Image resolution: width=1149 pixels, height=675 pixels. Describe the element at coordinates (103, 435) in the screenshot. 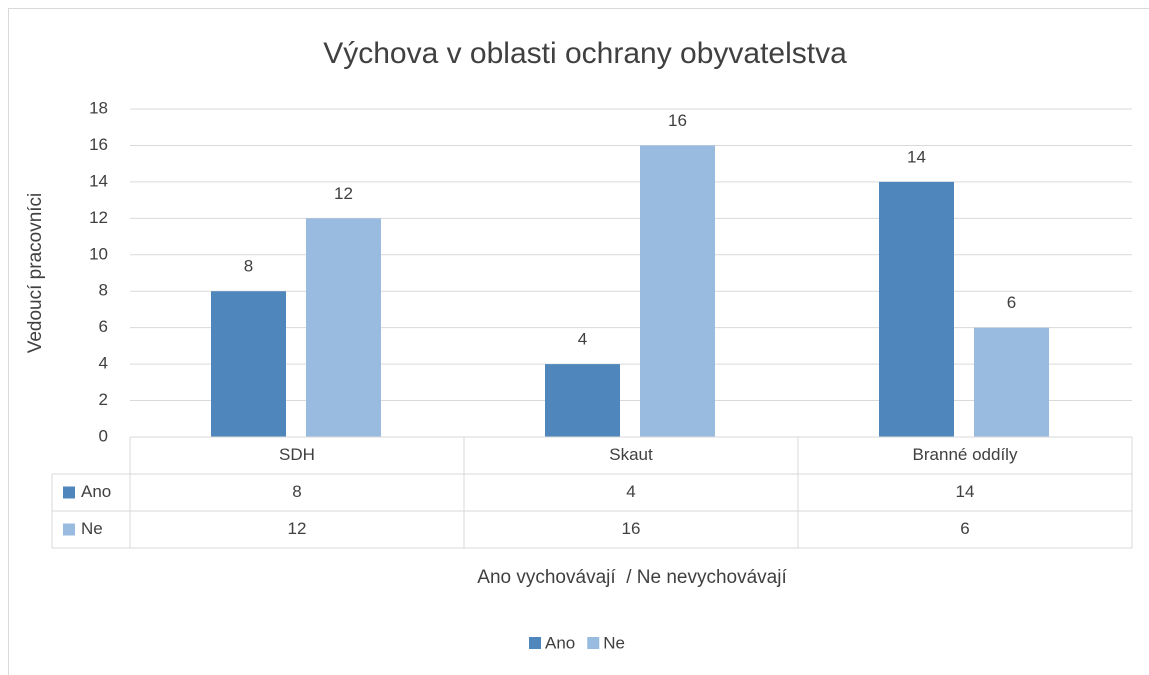

I see `y-tick-label: 0` at that location.